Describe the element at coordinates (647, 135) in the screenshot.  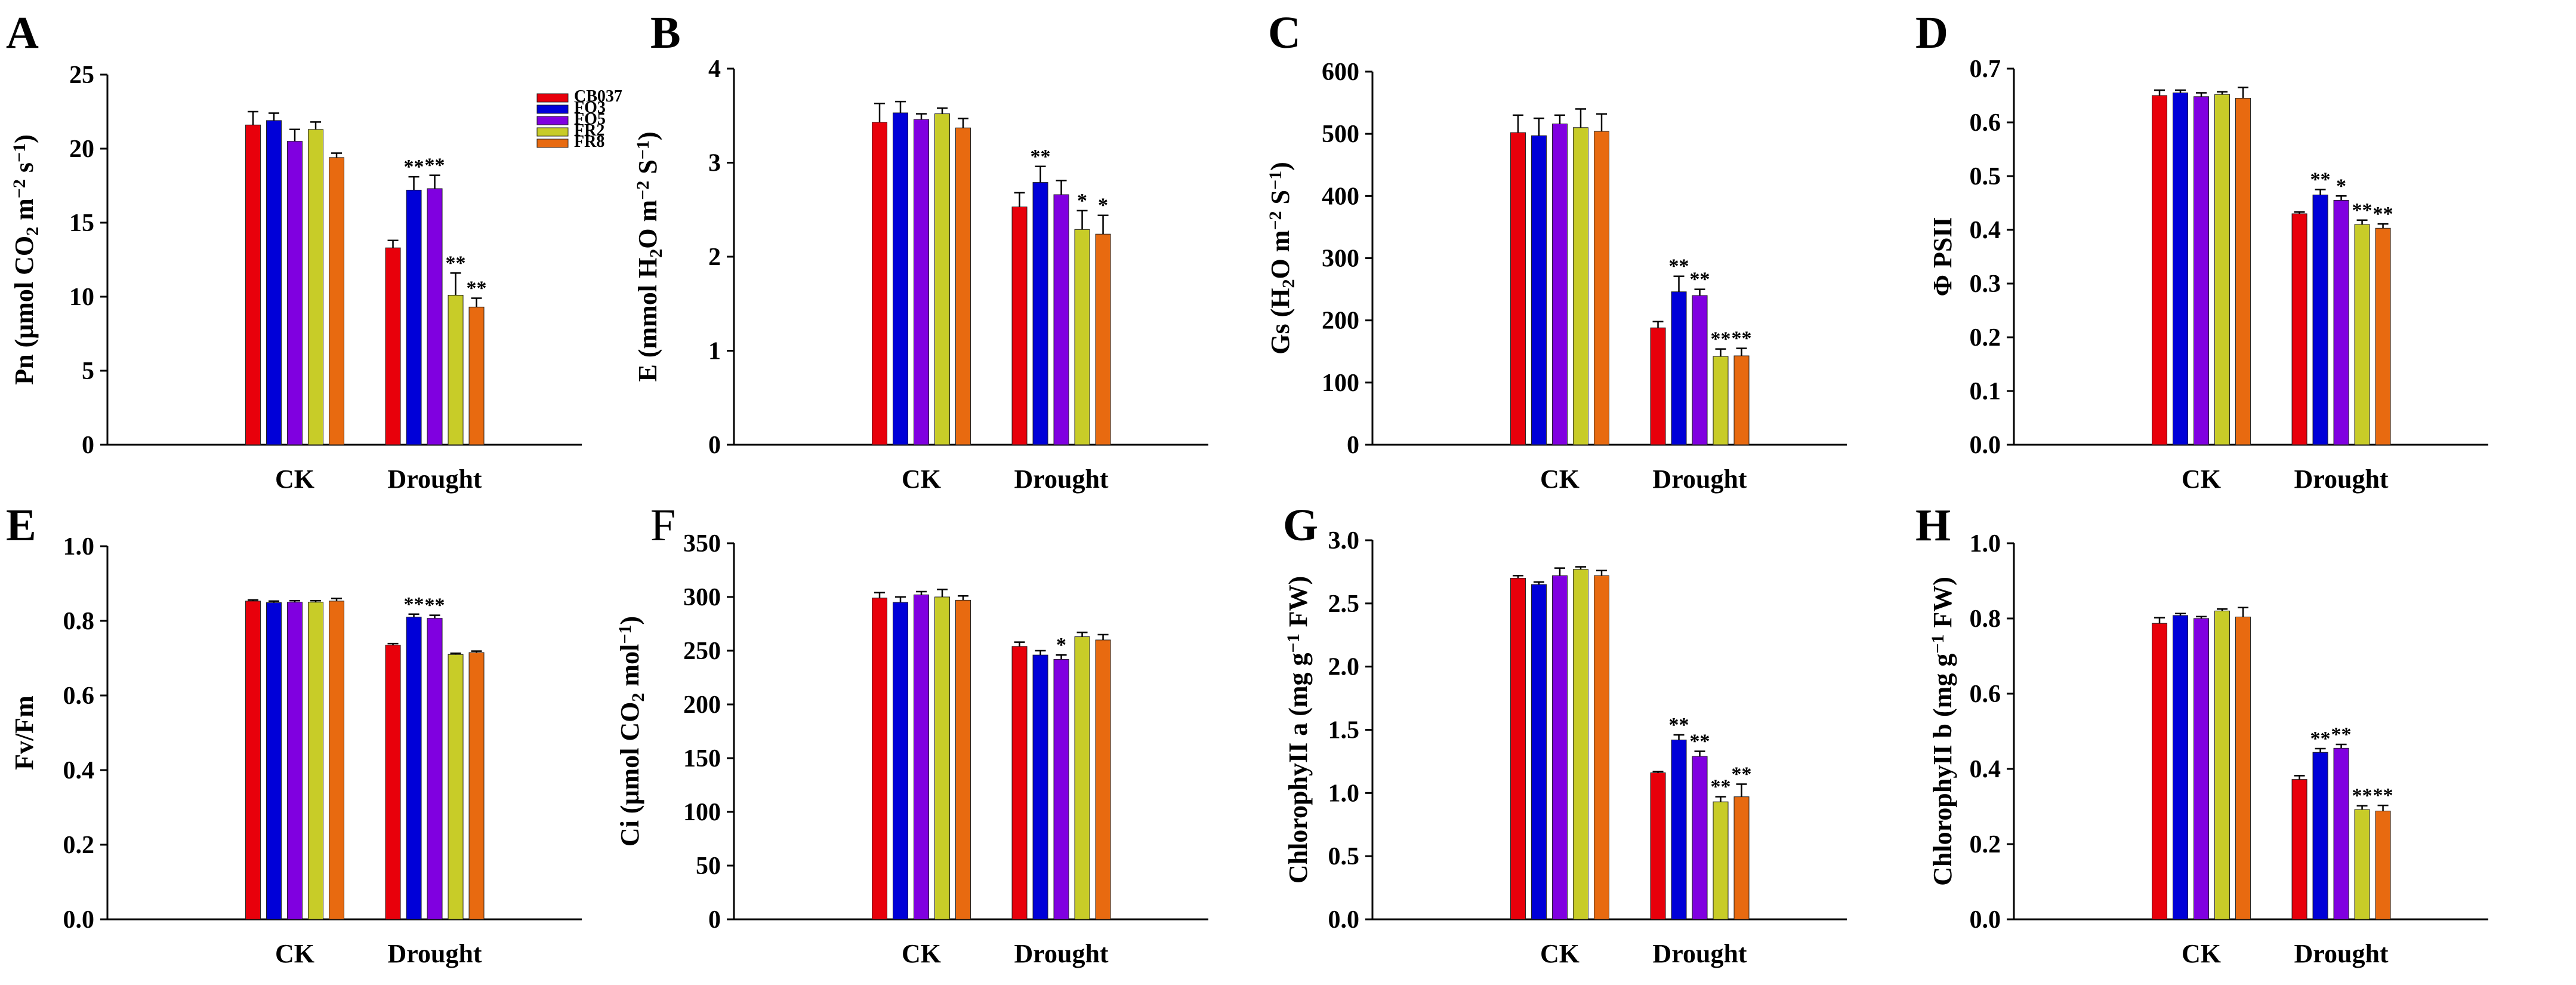
I see `y-axis-label-part: )` at that location.